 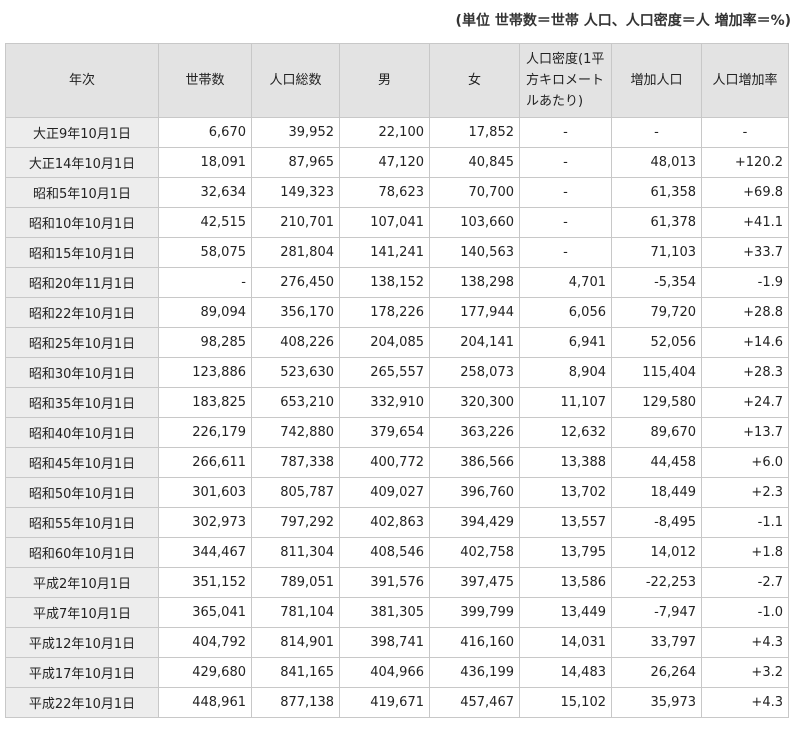 I want to click on cell-population-increase: 129,580, so click(x=656, y=402).